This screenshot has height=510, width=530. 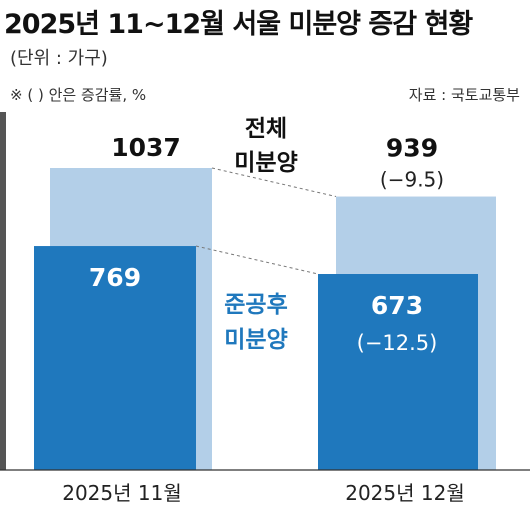 I want to click on series-label-completed-line2: 미분양, so click(x=255, y=340).